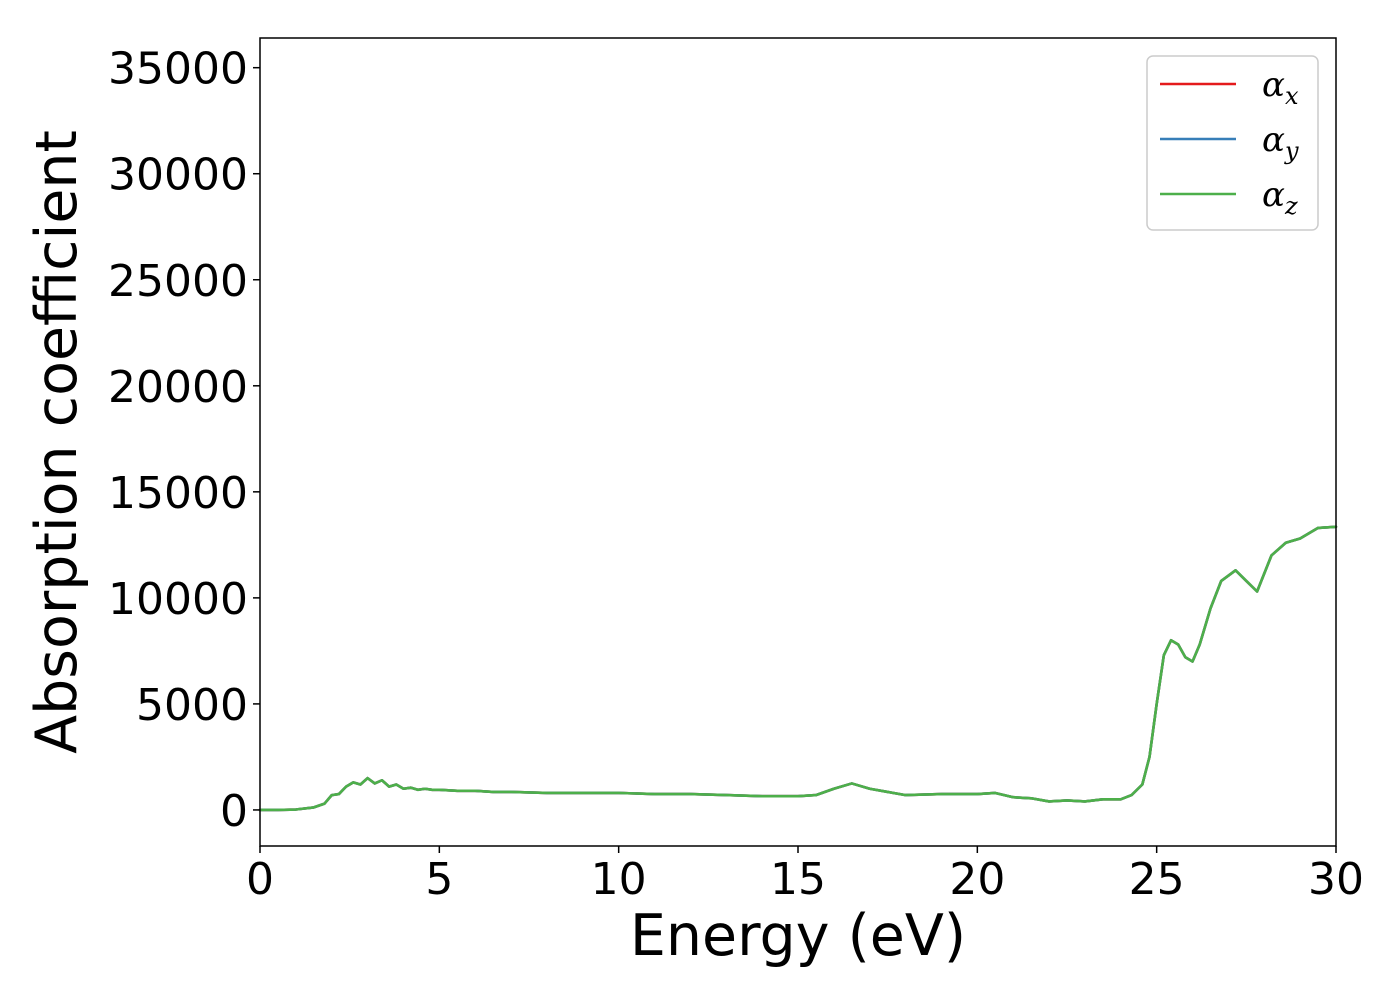 The width and height of the screenshot is (1400, 1000). I want to click on x-tick-label: 25, so click(1157, 879).